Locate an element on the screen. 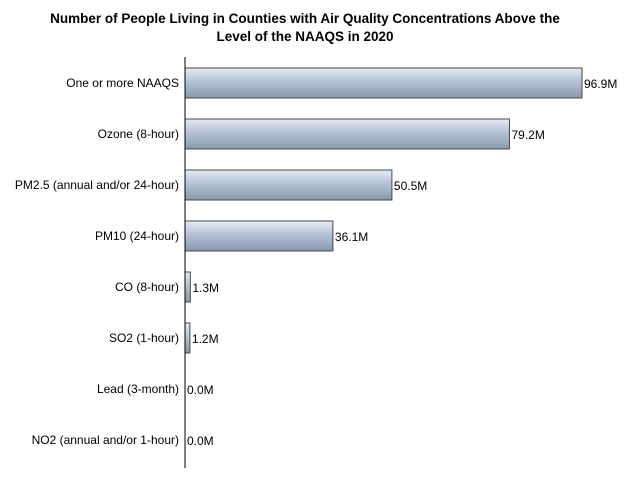  category-label-pm10-24-hour: PM10 (24-hour) is located at coordinates (137, 236).